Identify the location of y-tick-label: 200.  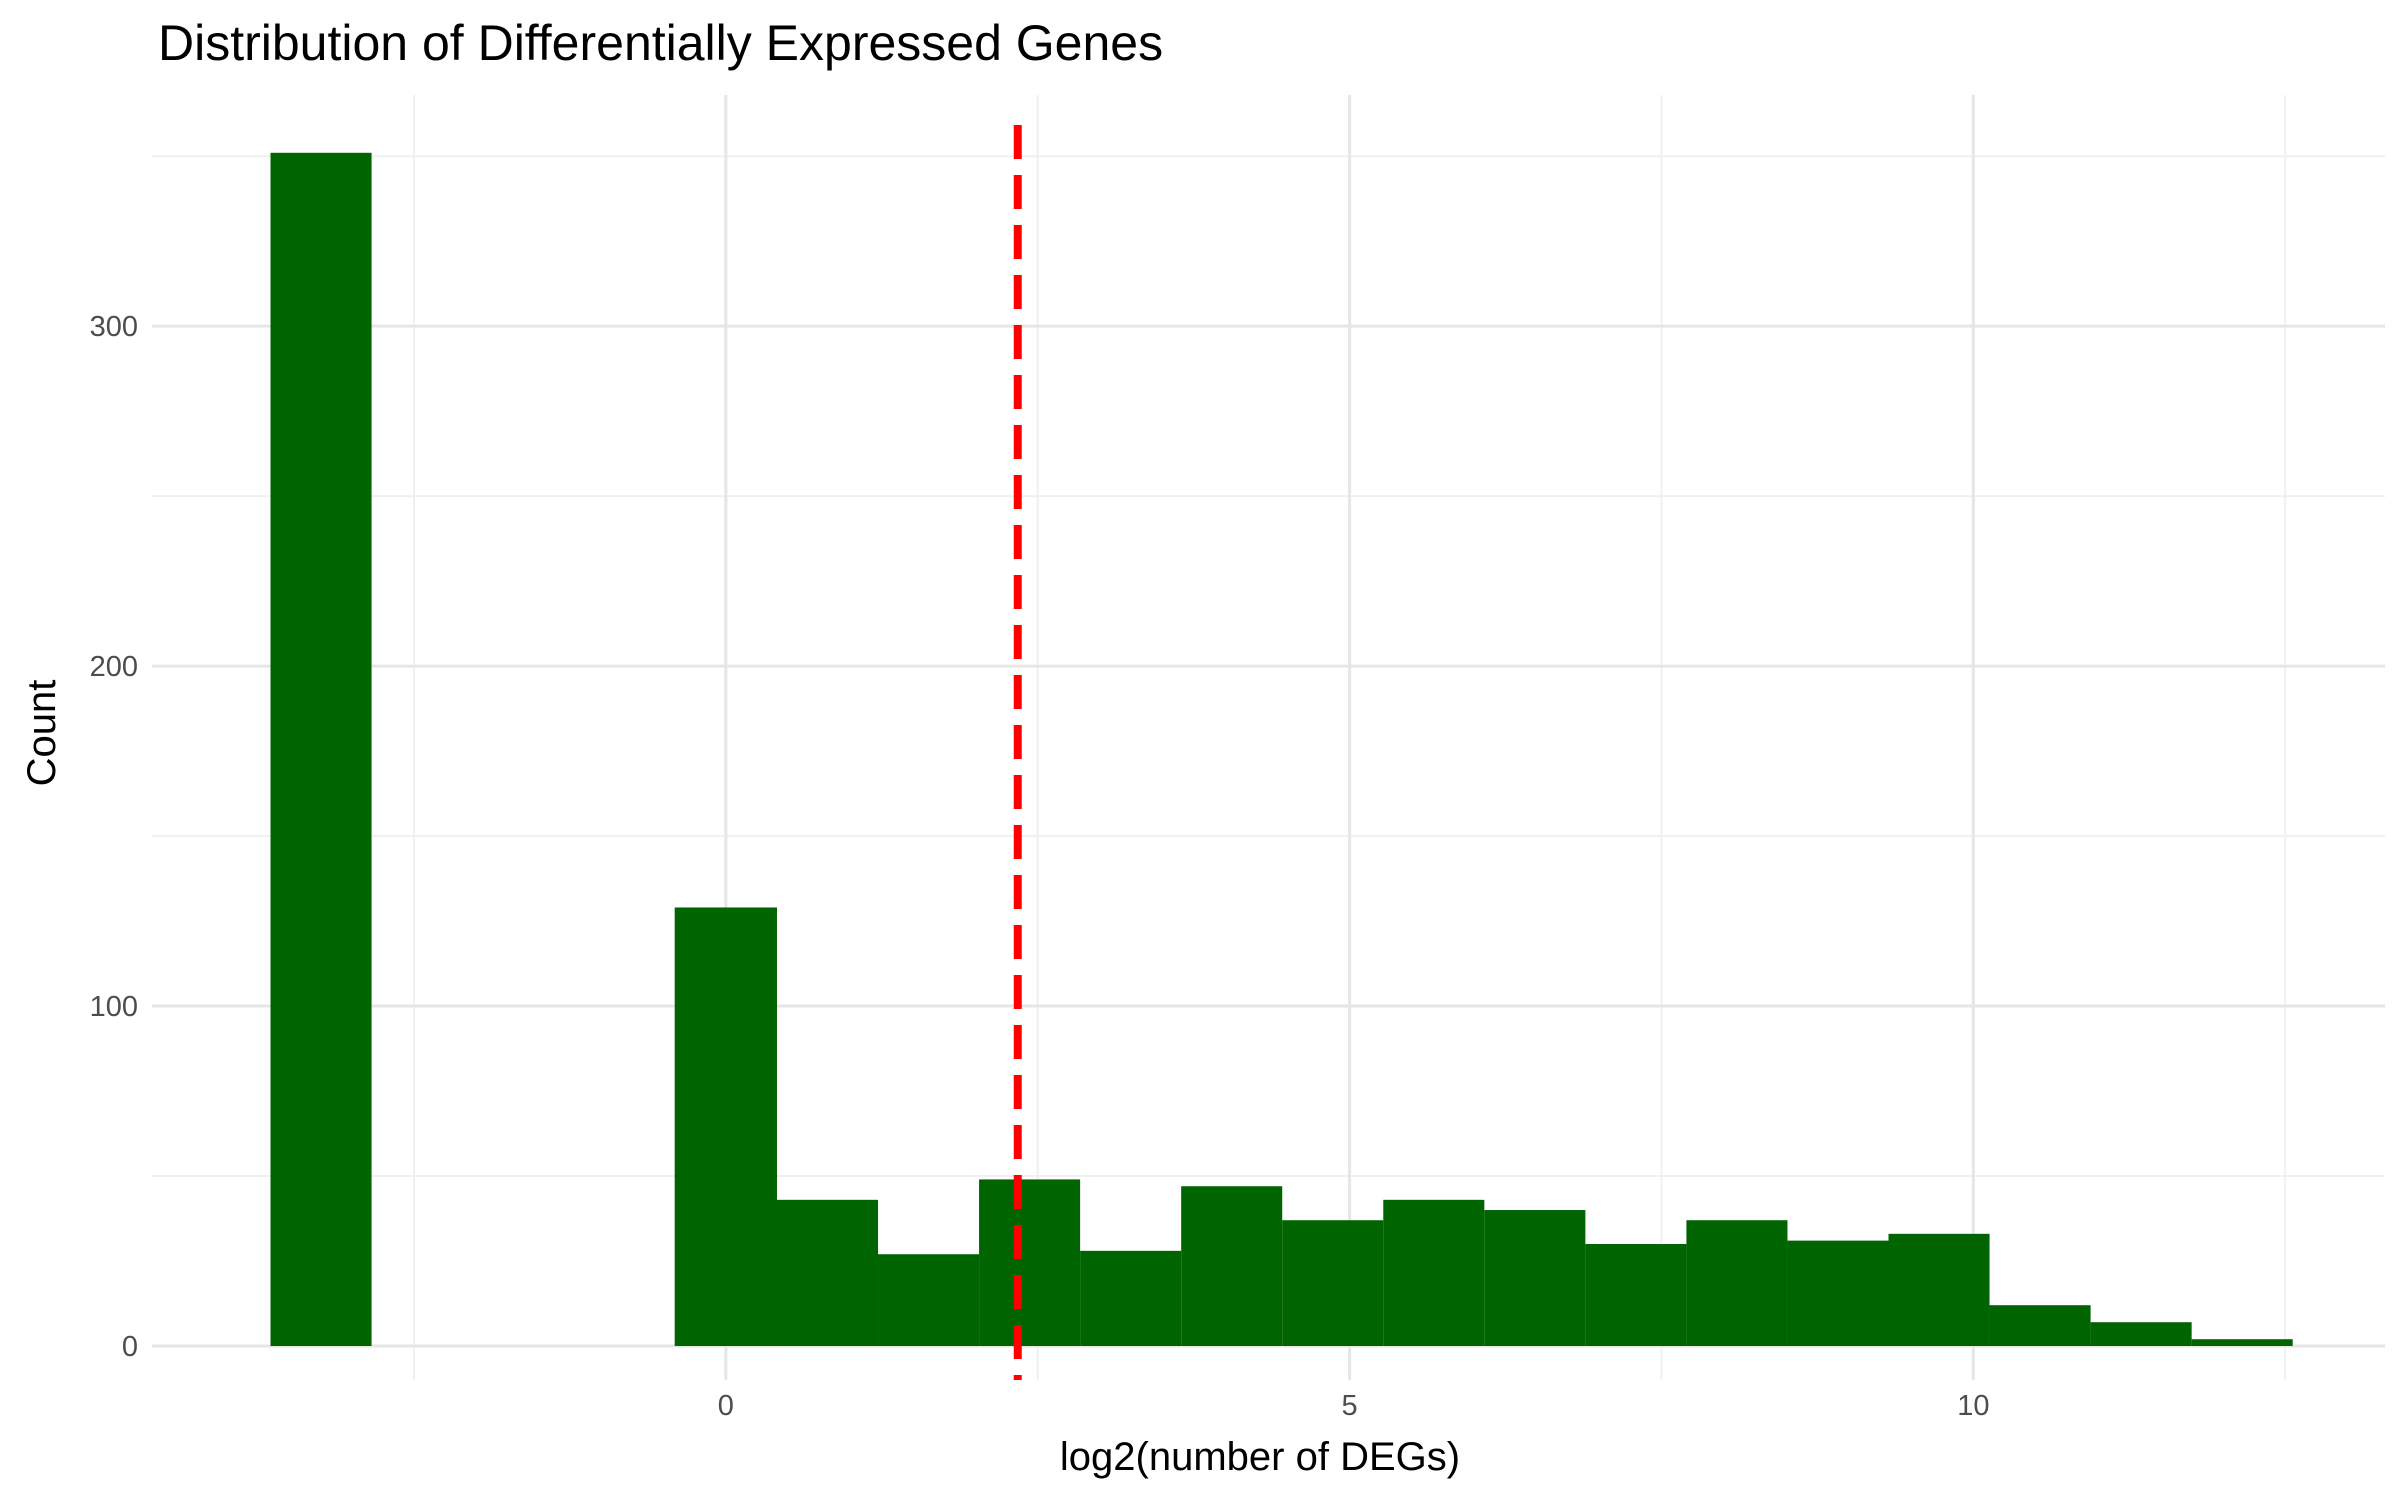
(114, 667).